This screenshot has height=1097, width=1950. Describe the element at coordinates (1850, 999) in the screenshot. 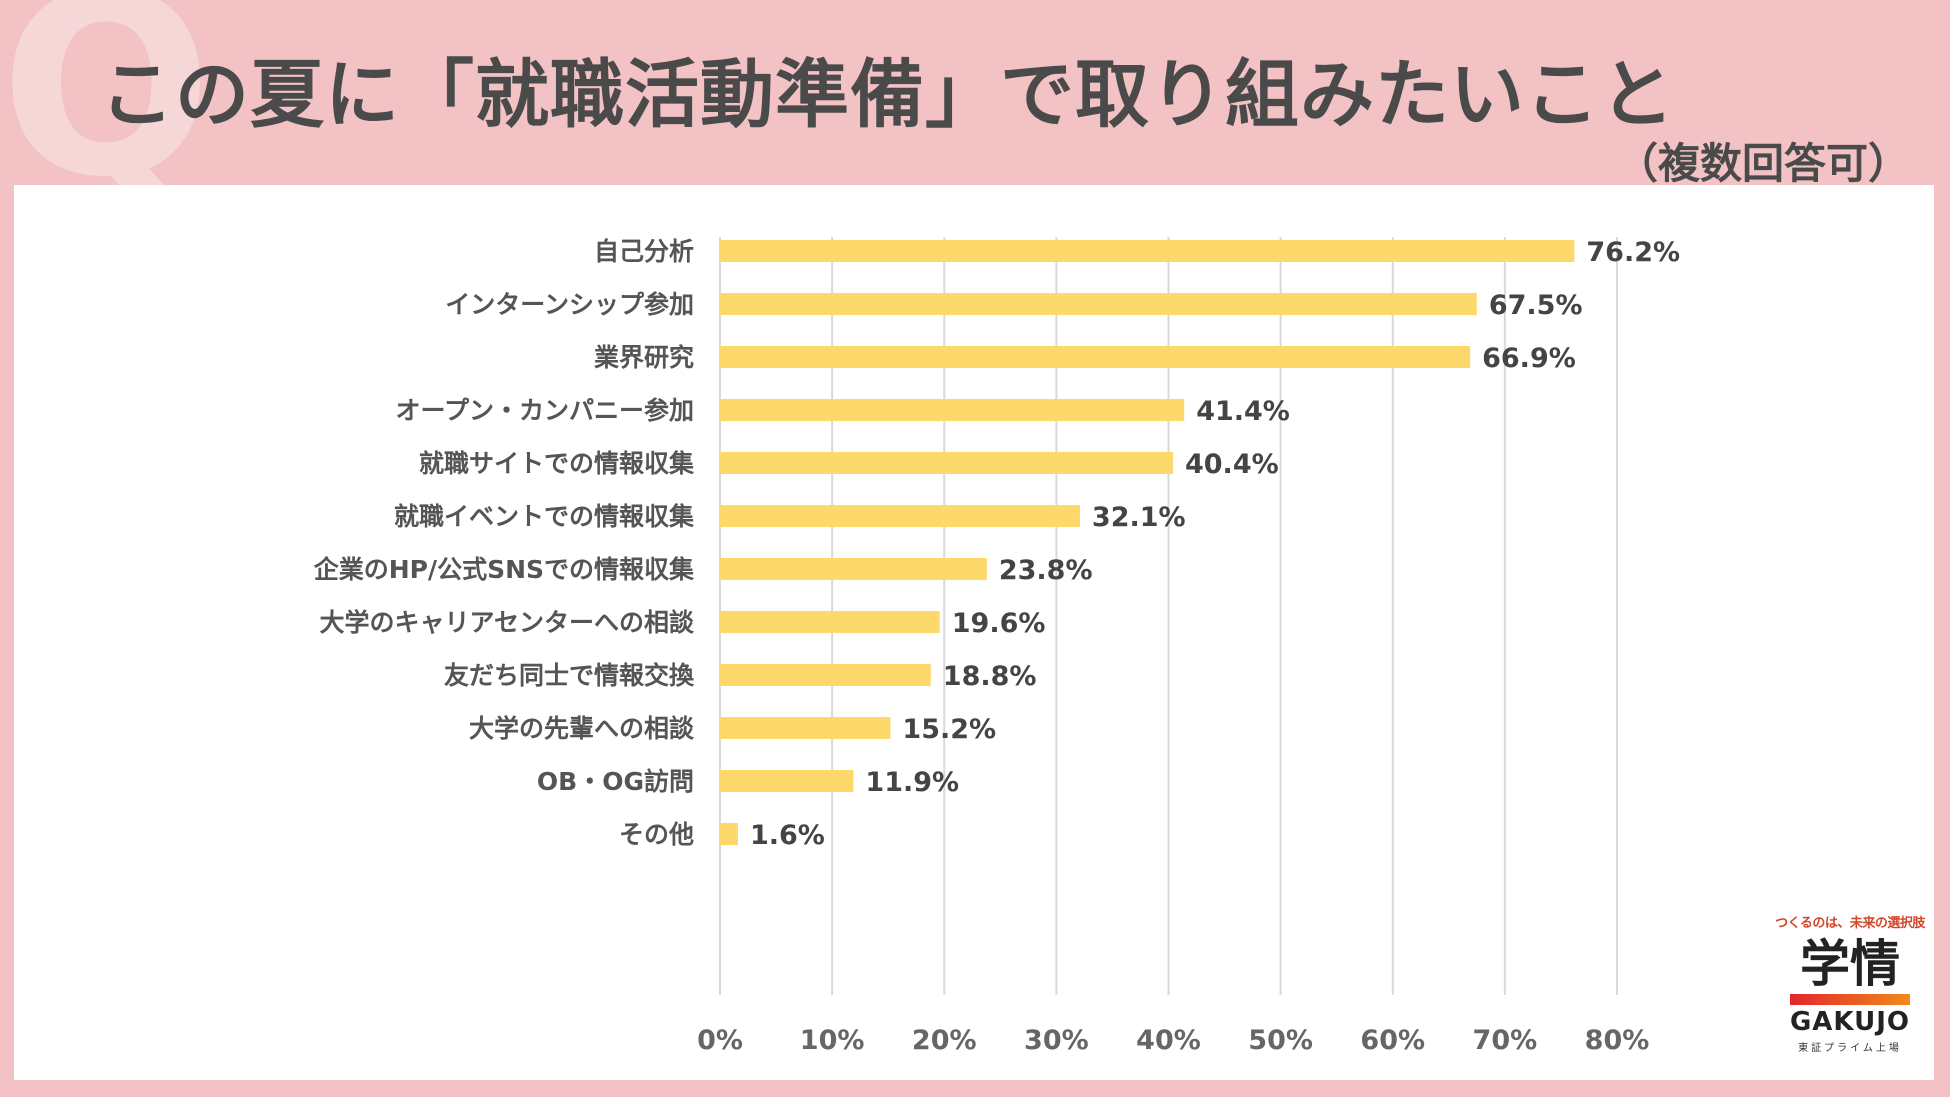

I see `logo-accent-bar` at that location.